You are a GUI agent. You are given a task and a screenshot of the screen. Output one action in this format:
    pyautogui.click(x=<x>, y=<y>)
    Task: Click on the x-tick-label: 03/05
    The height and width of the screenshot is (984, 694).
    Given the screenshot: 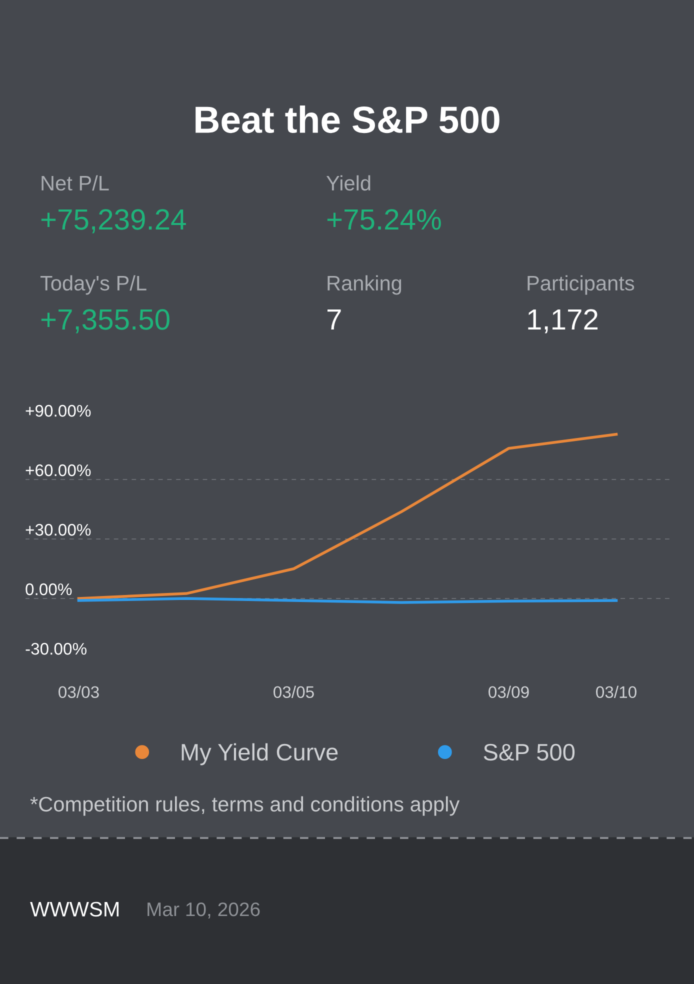 What is the action you would take?
    pyautogui.click(x=294, y=692)
    